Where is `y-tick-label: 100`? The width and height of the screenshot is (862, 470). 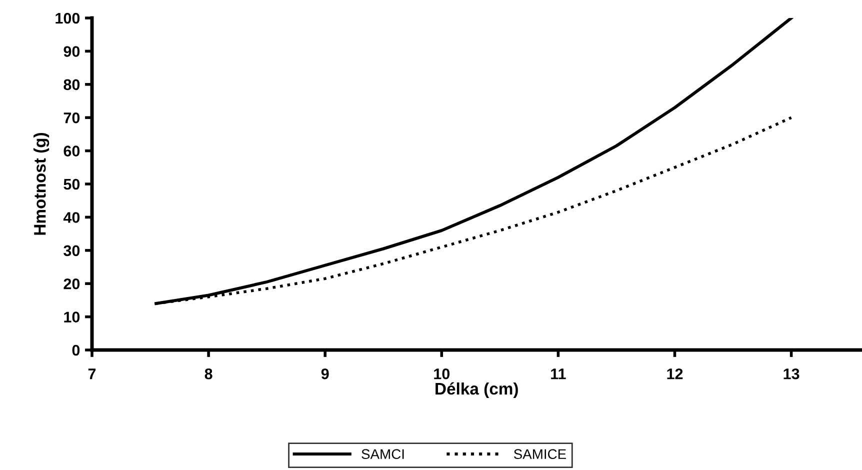
y-tick-label: 100 is located at coordinates (68, 18).